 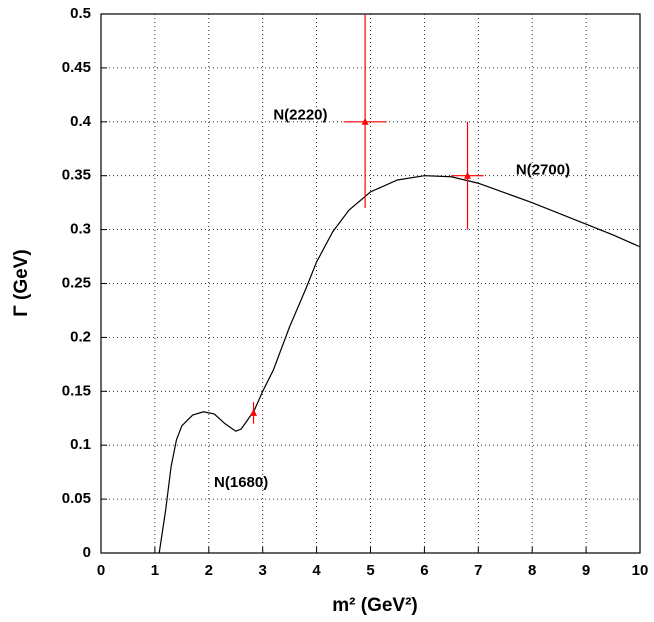 I want to click on y-tick-label: 0.15, so click(x=76, y=390).